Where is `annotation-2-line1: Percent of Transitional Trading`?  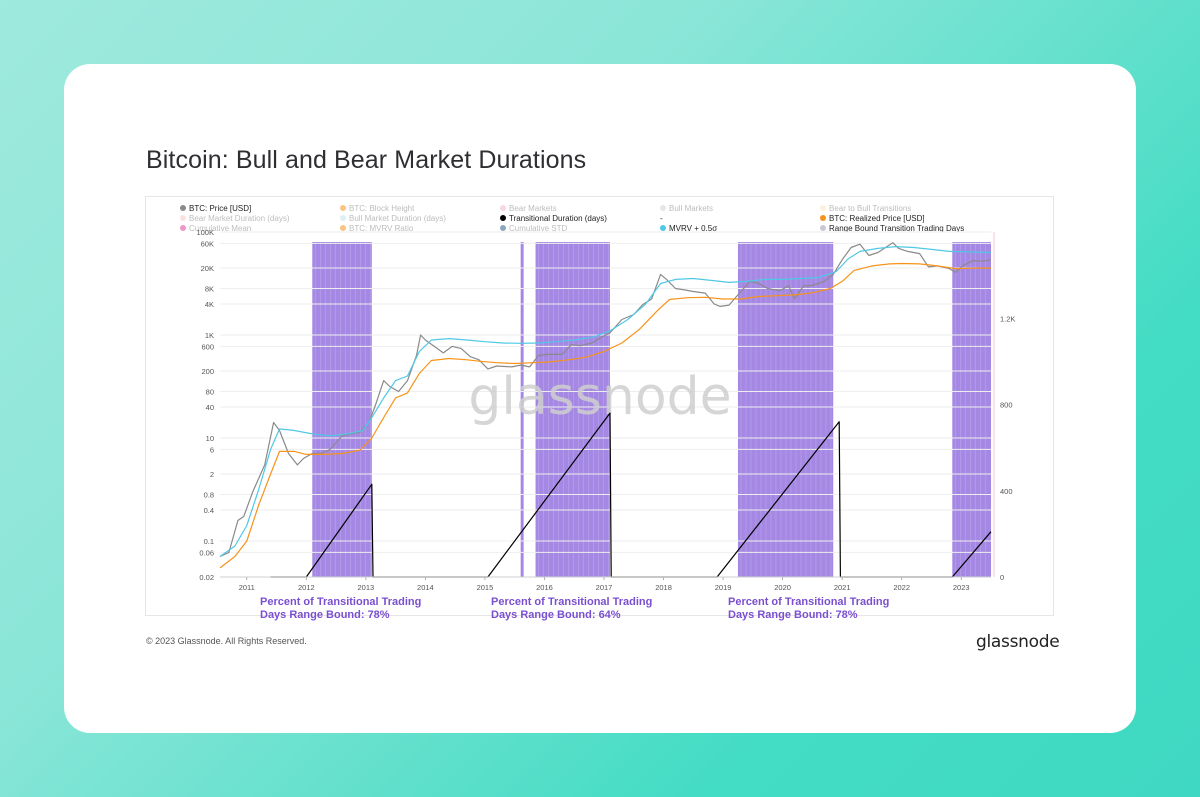
annotation-2-line1: Percent of Transitional Trading is located at coordinates (572, 602).